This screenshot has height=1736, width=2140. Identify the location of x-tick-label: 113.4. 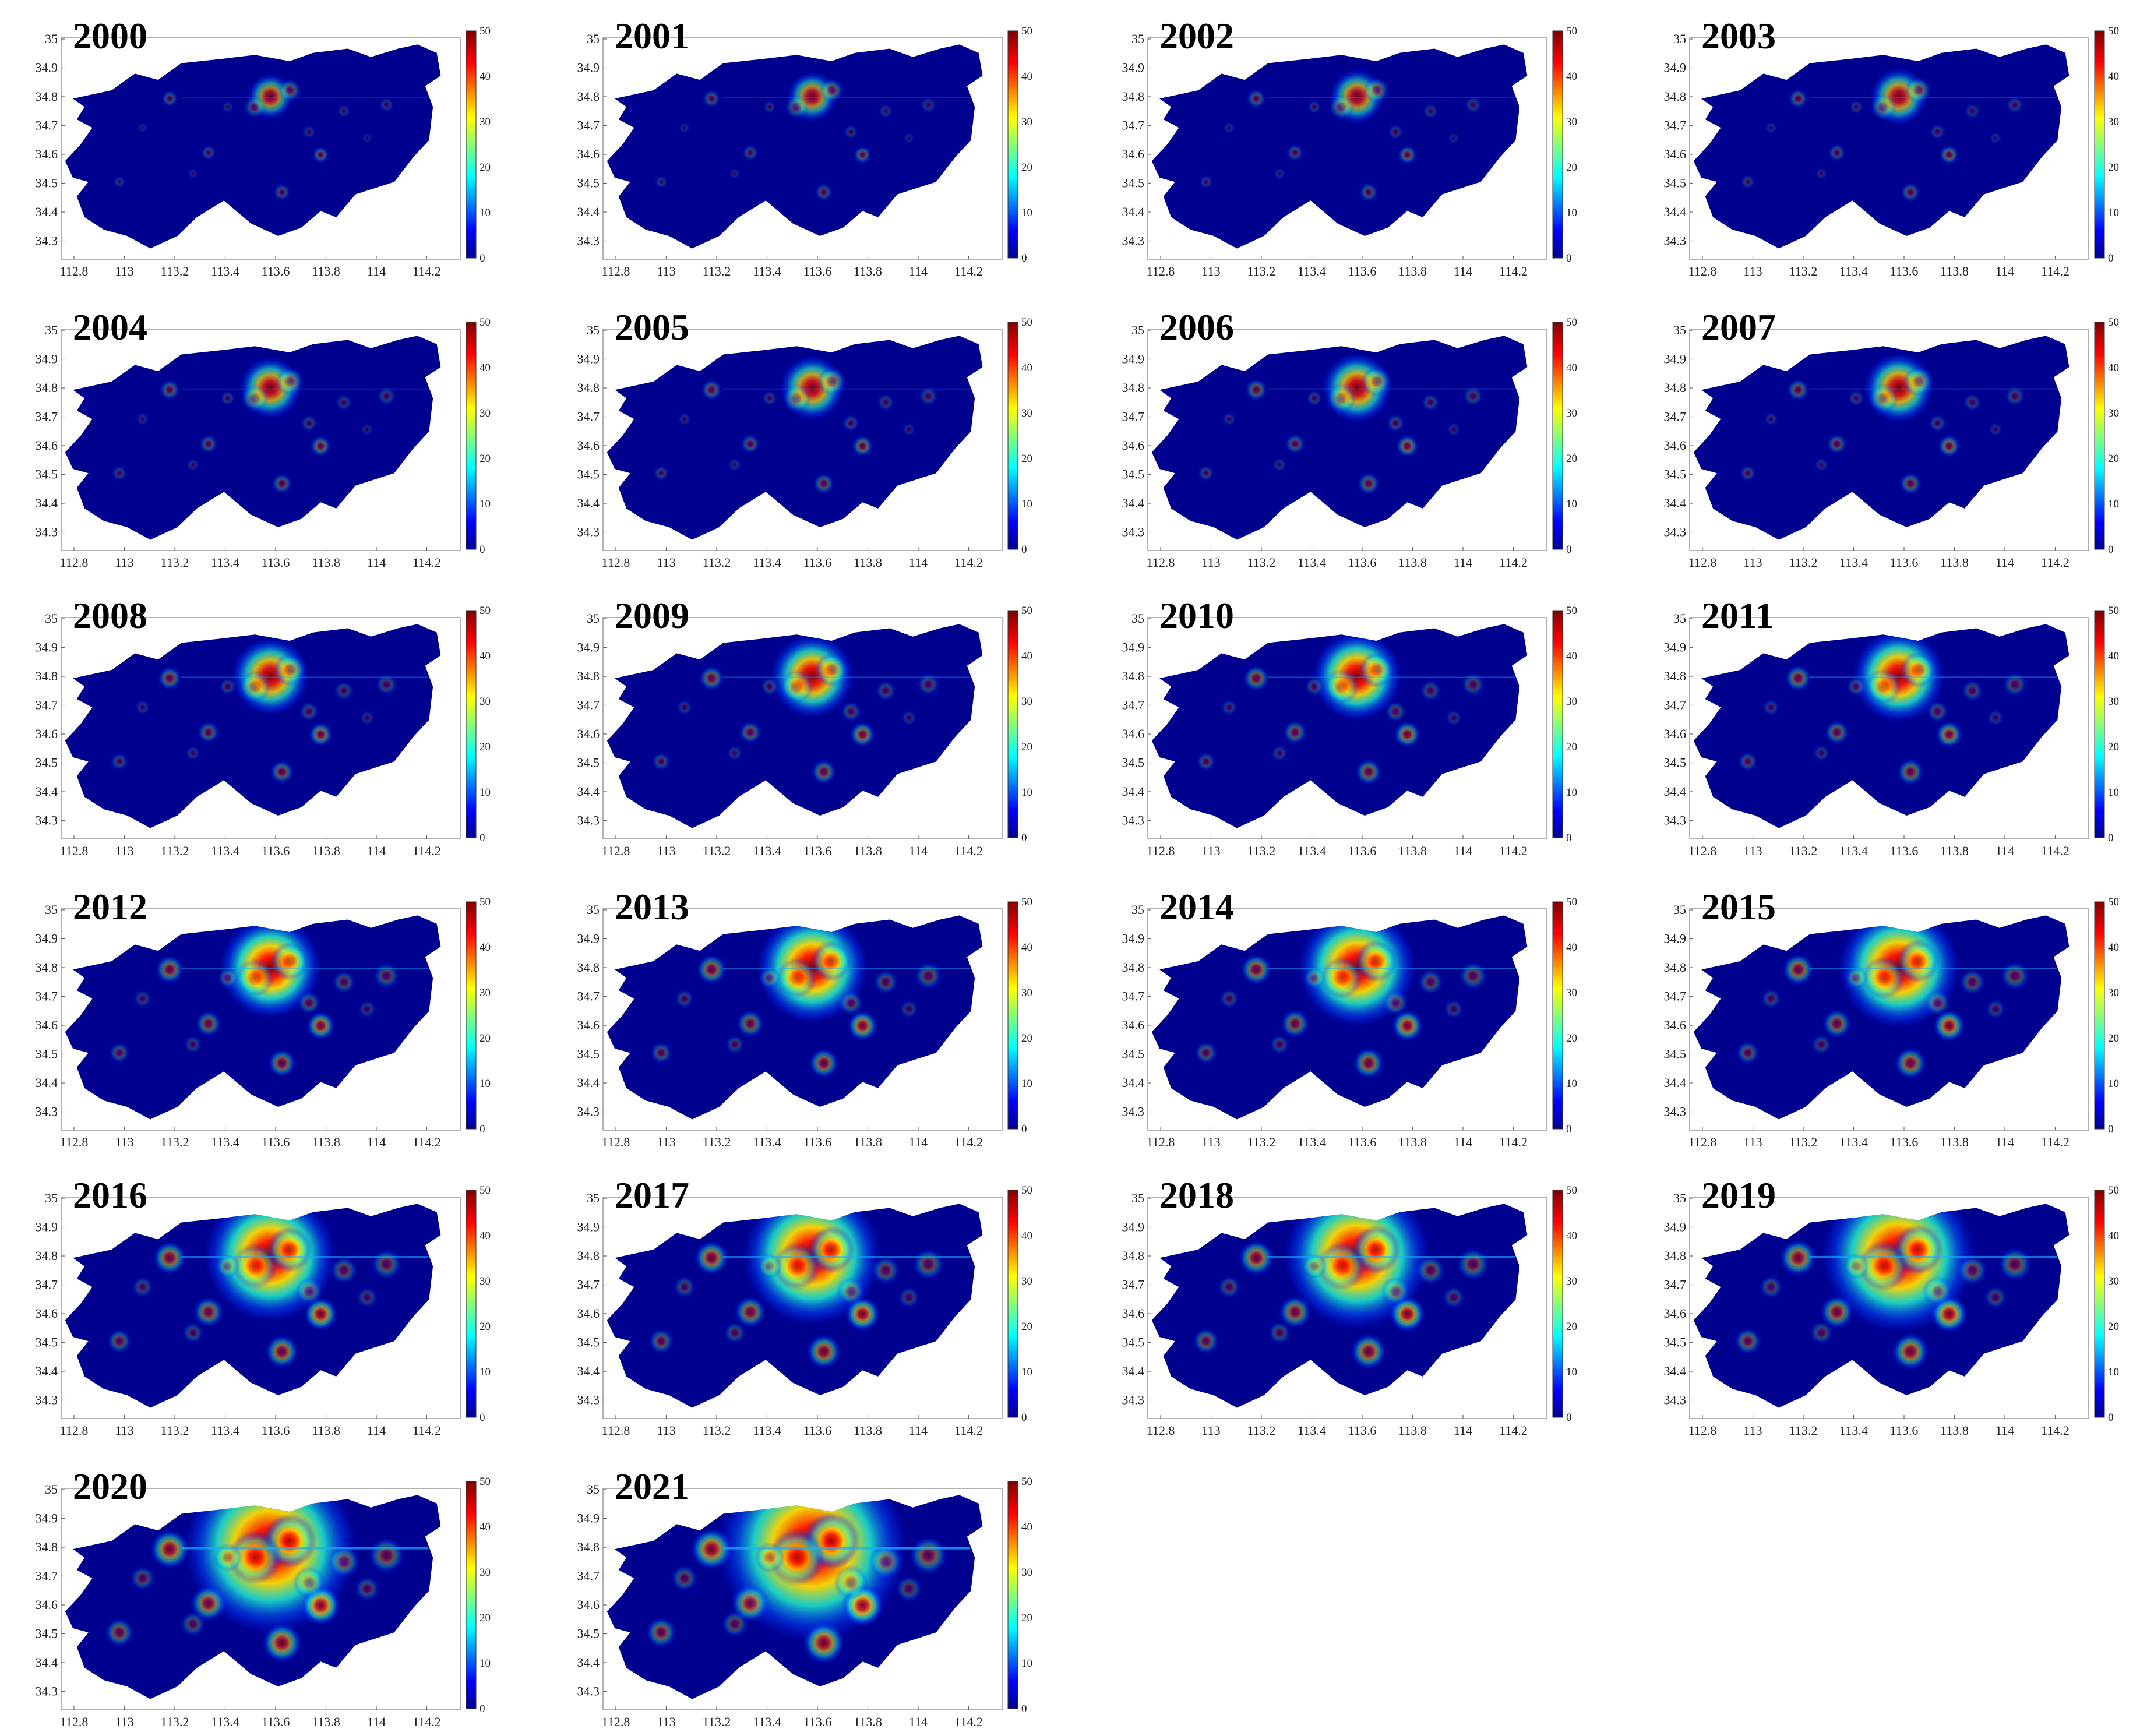
(1312, 851).